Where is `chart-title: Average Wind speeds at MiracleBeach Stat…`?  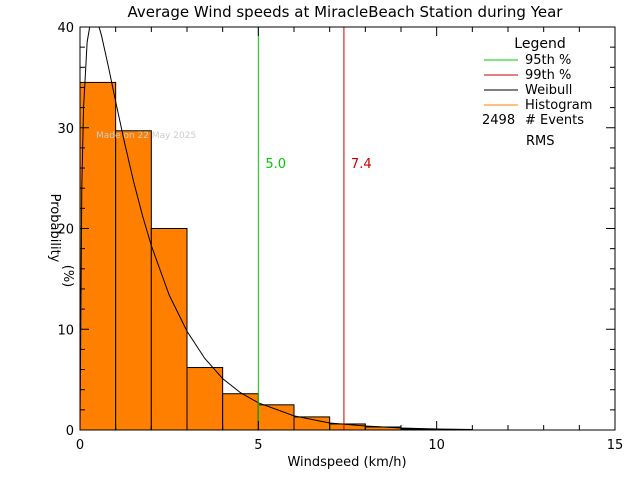 chart-title: Average Wind speeds at MiracleBeach Stat… is located at coordinates (346, 12).